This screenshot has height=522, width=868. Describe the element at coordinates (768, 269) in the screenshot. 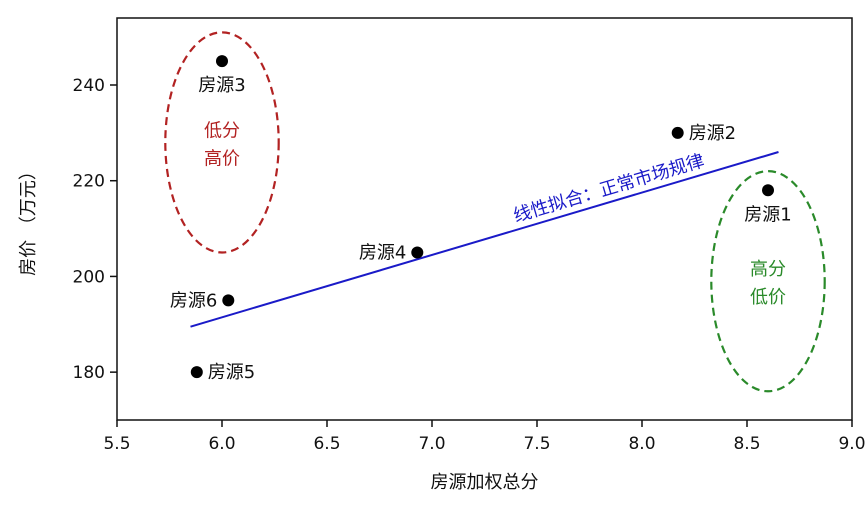

I see `annotation-text-2-1: 高分` at that location.